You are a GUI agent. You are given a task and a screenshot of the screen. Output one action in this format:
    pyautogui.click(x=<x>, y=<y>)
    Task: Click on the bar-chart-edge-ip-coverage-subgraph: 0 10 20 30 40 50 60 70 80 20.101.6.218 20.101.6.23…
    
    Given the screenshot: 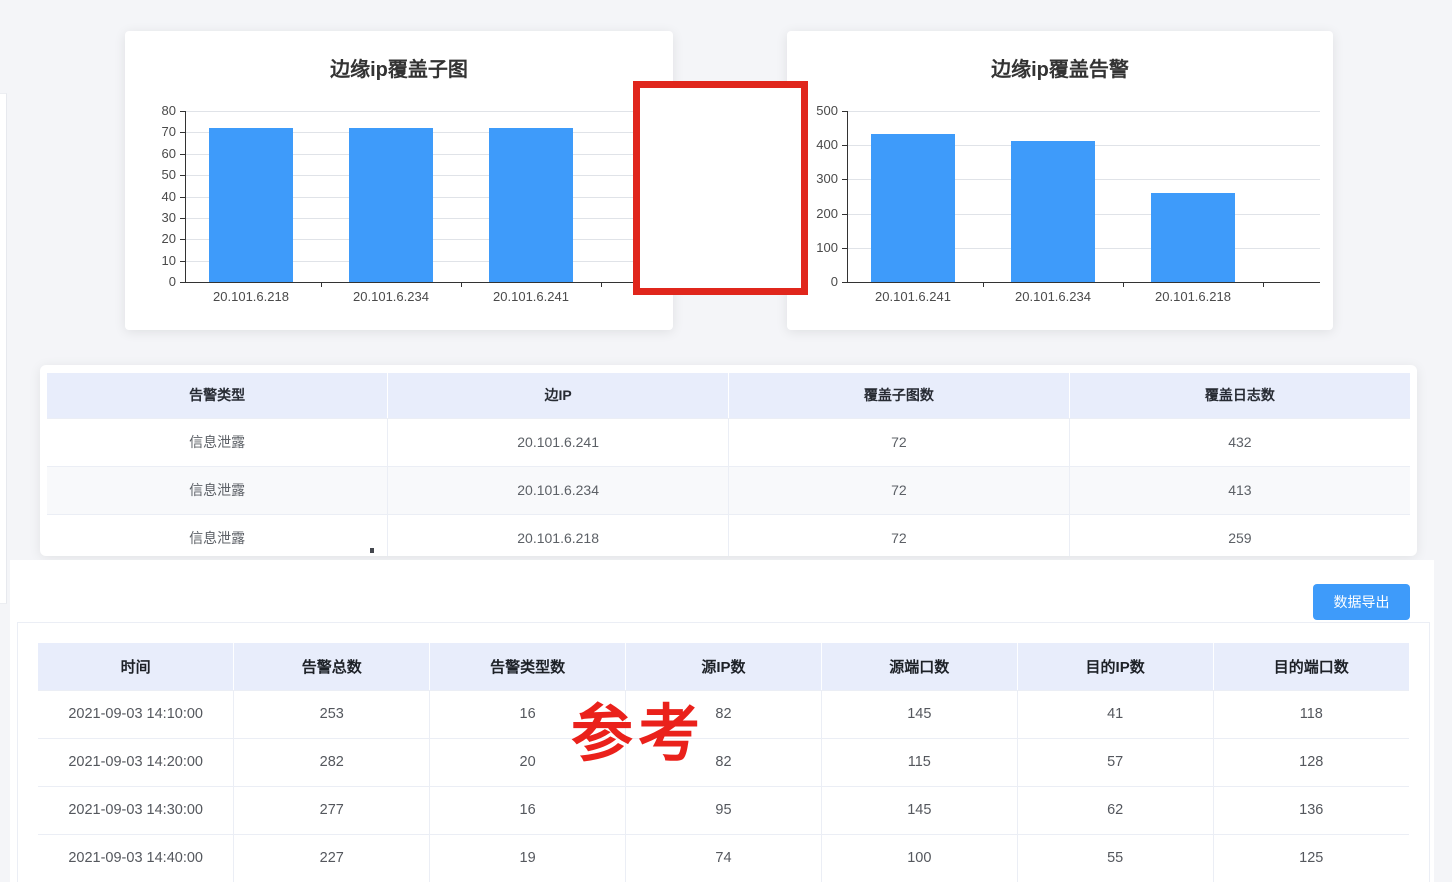 What is the action you would take?
    pyautogui.click(x=399, y=180)
    